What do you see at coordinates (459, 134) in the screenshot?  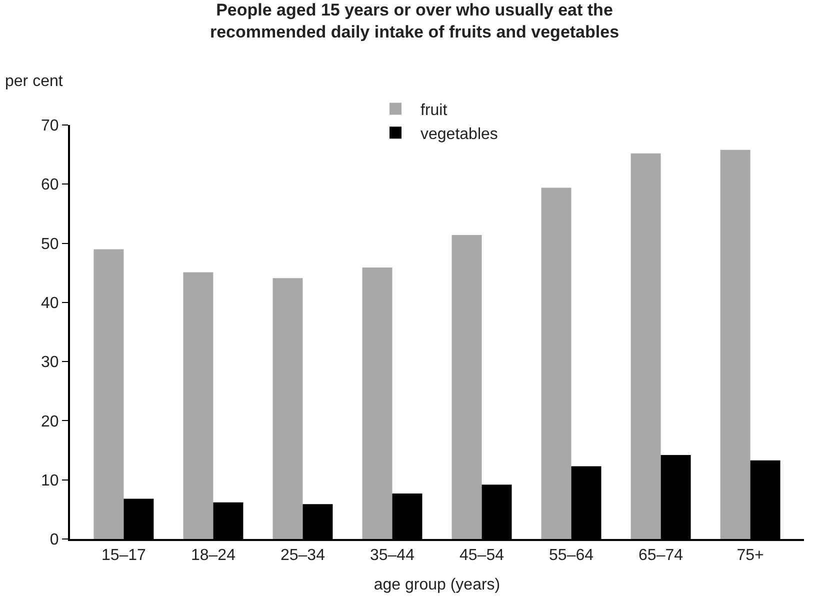 I see `legend-label: vegetables` at bounding box center [459, 134].